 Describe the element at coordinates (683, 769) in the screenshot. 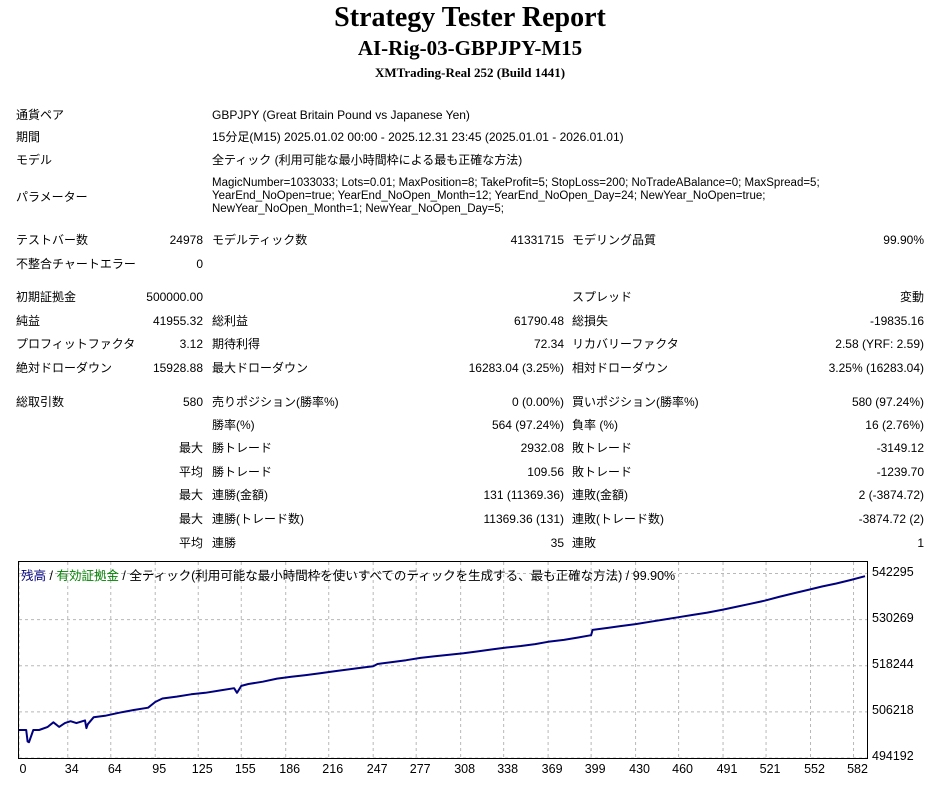

I see `x-tick-label: 460` at that location.